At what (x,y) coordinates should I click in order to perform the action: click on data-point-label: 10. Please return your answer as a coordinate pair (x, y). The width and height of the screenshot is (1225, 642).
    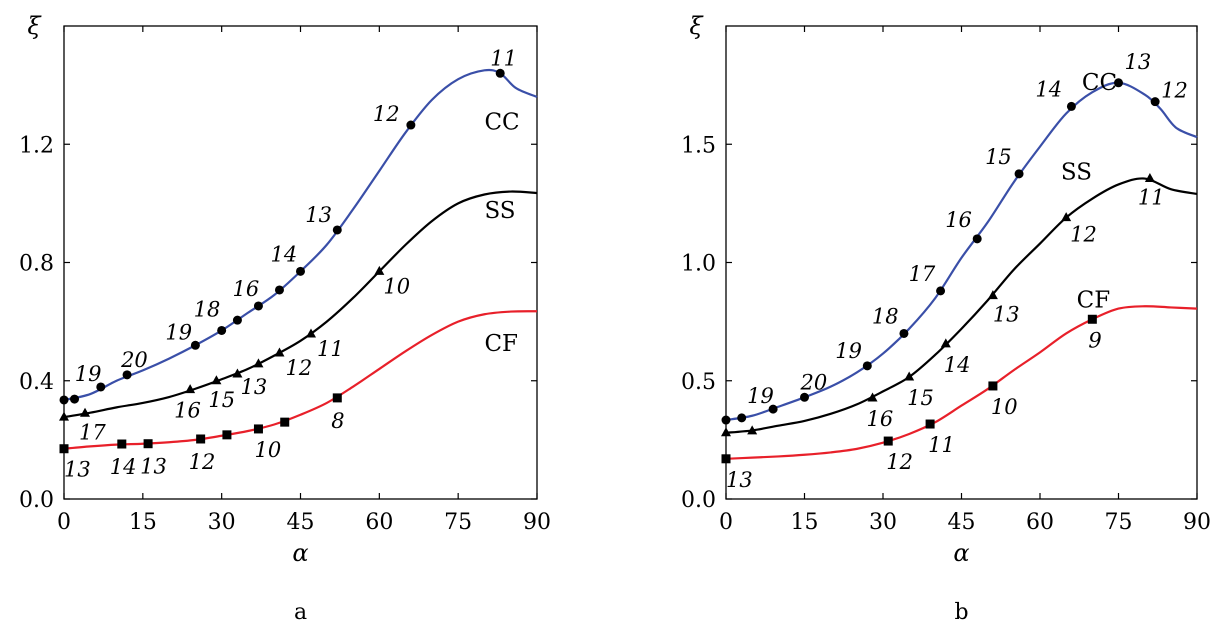
    Looking at the image, I should click on (267, 450).